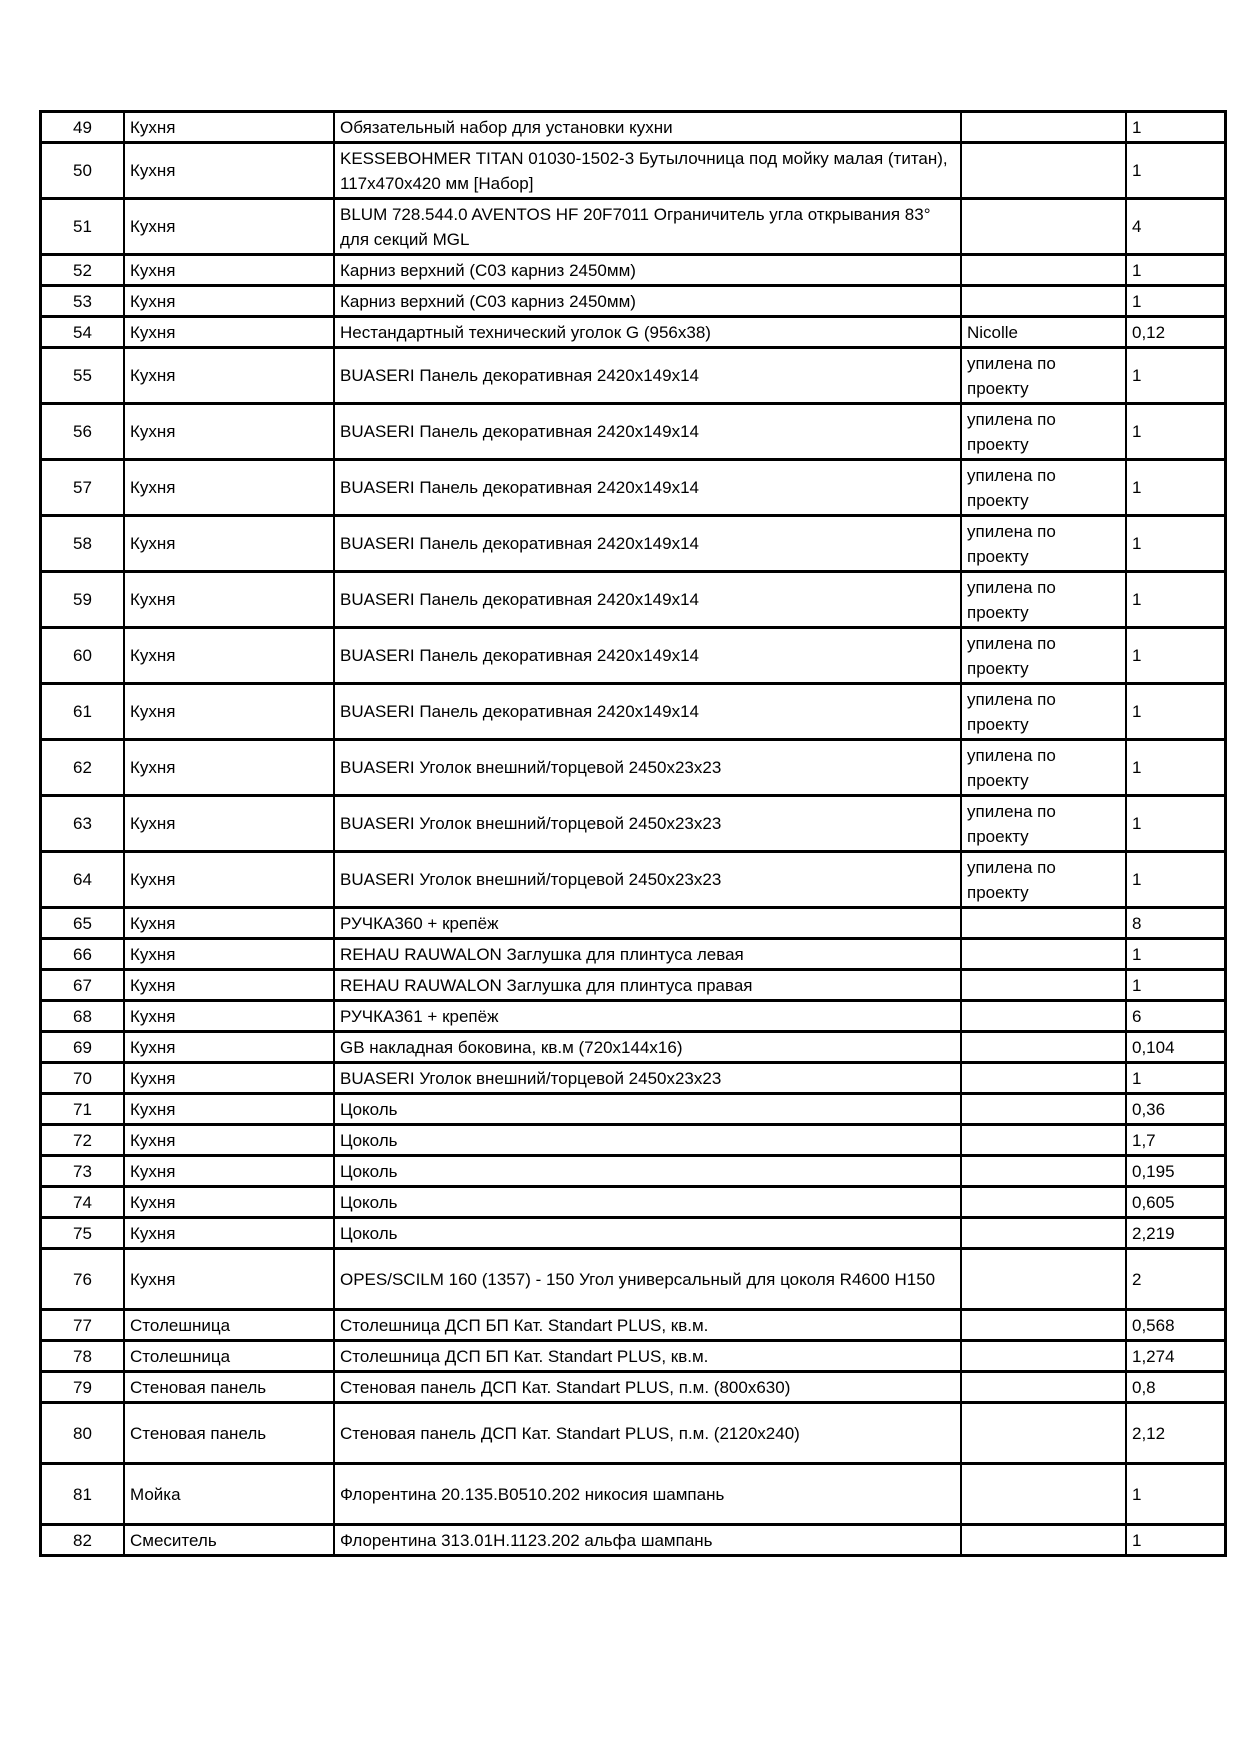 The height and width of the screenshot is (1755, 1241). What do you see at coordinates (82, 226) in the screenshot?
I see `cell-row-number: 51` at bounding box center [82, 226].